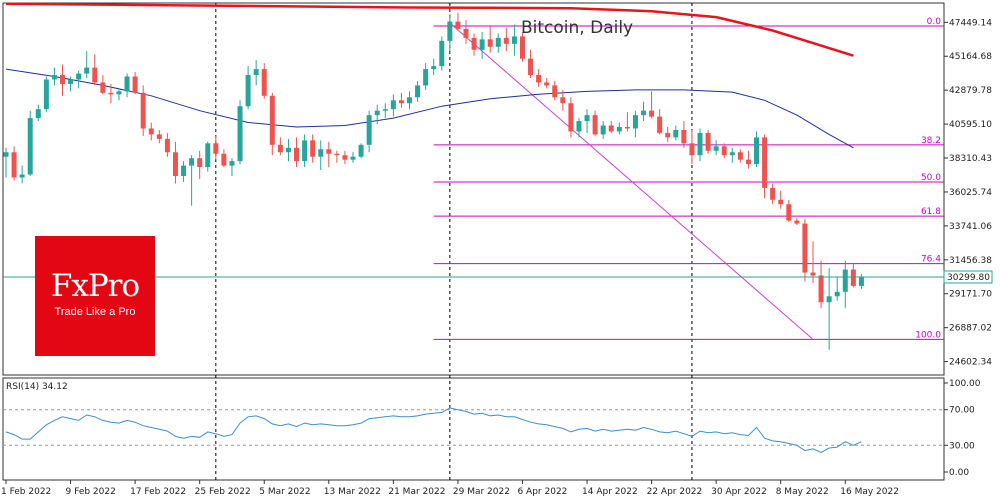  I want to click on rsi-title: RSI(14) 34.12, so click(37, 387).